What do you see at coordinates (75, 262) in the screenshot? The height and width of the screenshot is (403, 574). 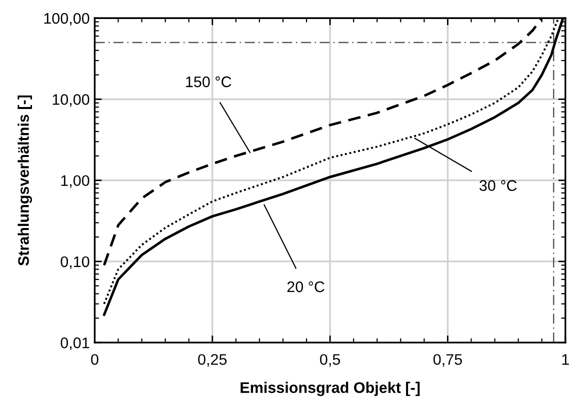 I see `y-tick-label: 0,10` at bounding box center [75, 262].